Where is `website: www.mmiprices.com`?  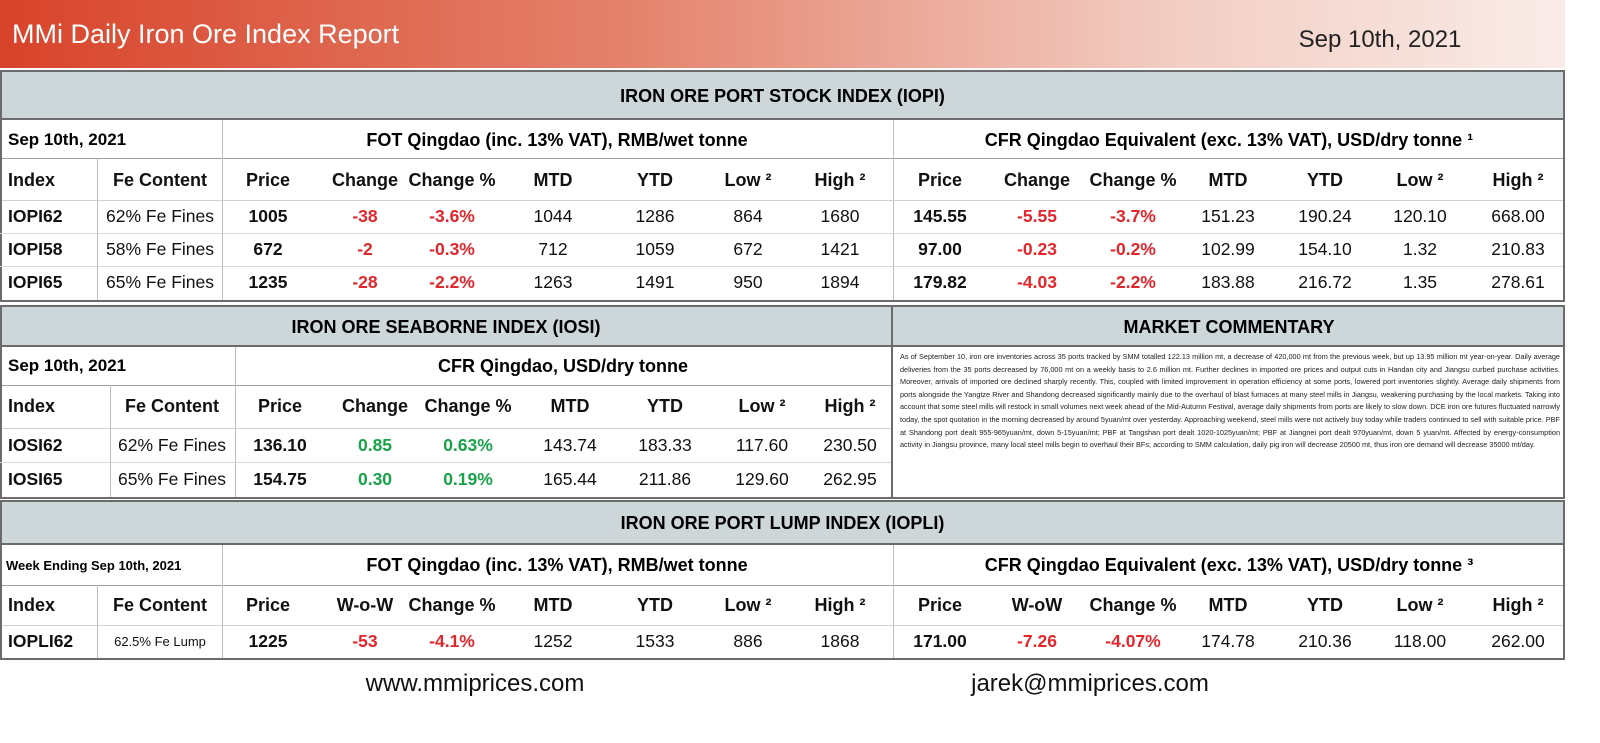 website: www.mmiprices.com is located at coordinates (475, 683).